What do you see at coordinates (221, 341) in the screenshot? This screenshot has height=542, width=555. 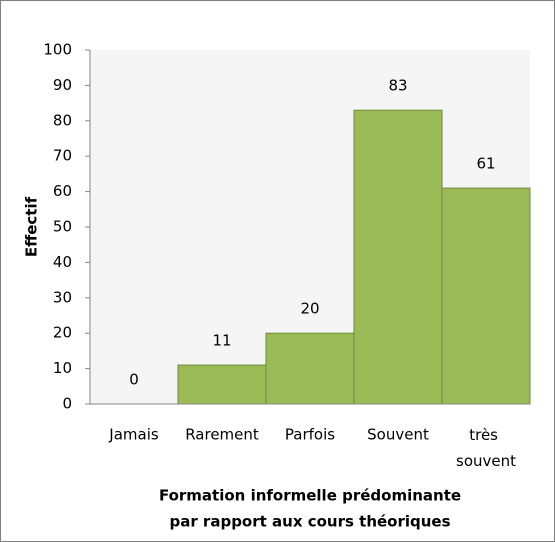 I see `data-label: 11` at bounding box center [221, 341].